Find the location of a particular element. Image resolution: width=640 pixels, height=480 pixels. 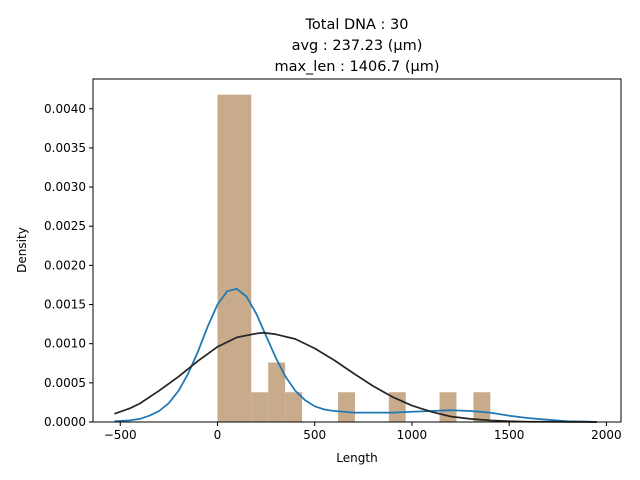

x-tick-label: 2000 is located at coordinates (606, 435).